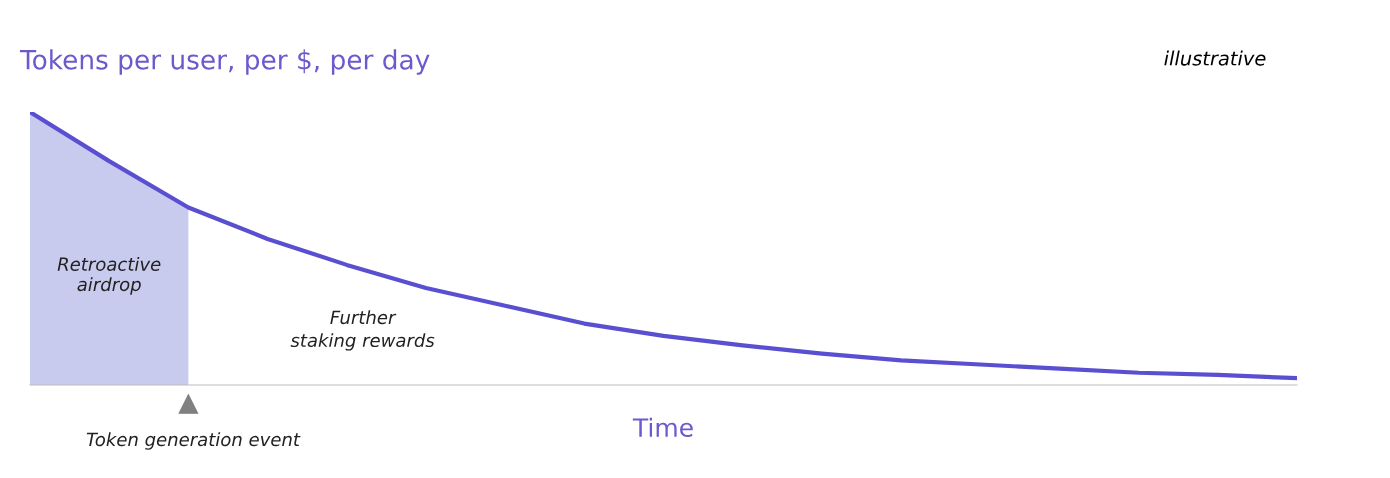 The image size is (1390, 478). What do you see at coordinates (362, 330) in the screenshot?
I see `annotation: Further staking rewards` at bounding box center [362, 330].